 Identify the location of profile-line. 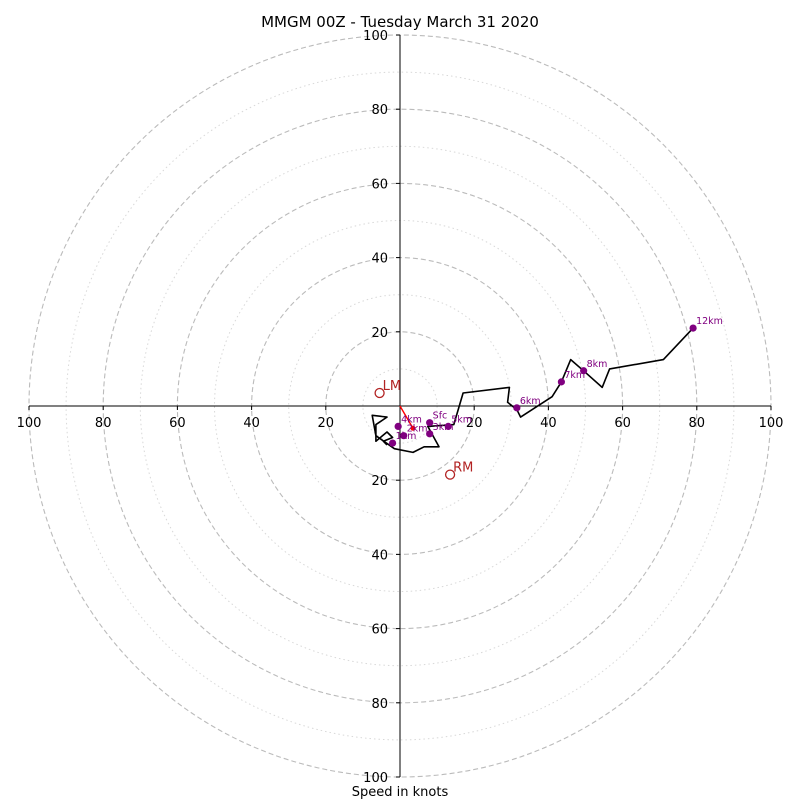
(532, 390).